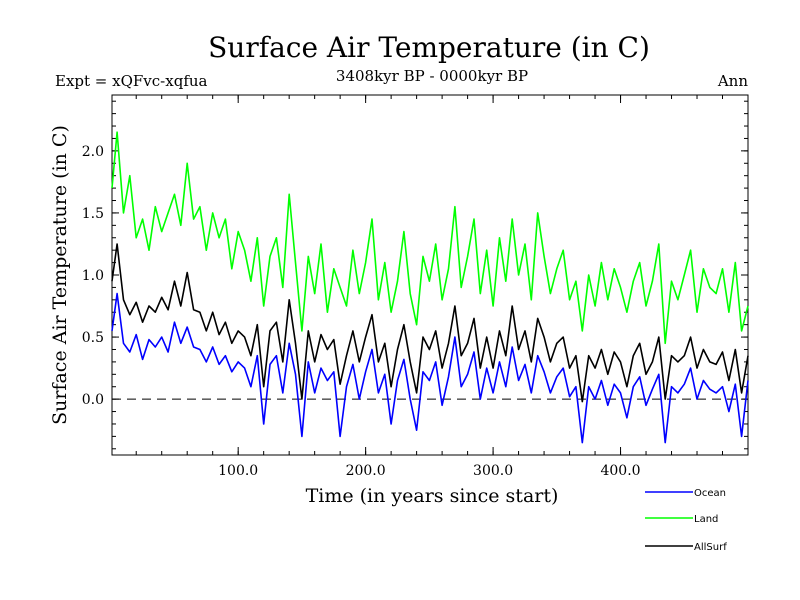 The width and height of the screenshot is (800, 600). I want to click on y-tick-label: 0.0, so click(93, 400).